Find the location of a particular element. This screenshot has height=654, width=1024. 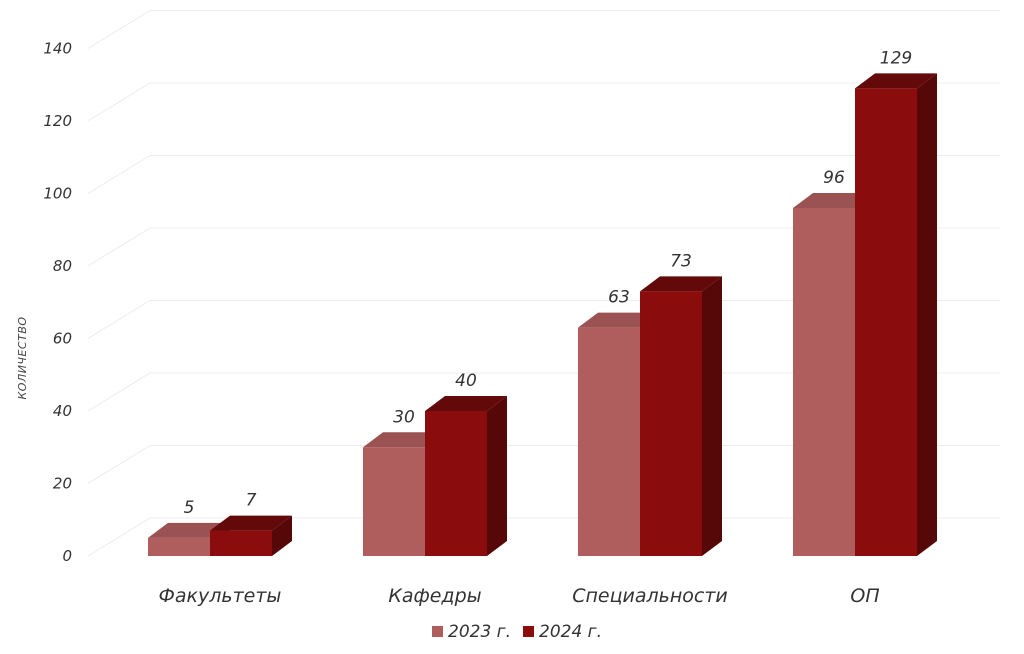

y-axis-ticks: 0 20 40 60 80 100 120 140 is located at coordinates (57, 303).